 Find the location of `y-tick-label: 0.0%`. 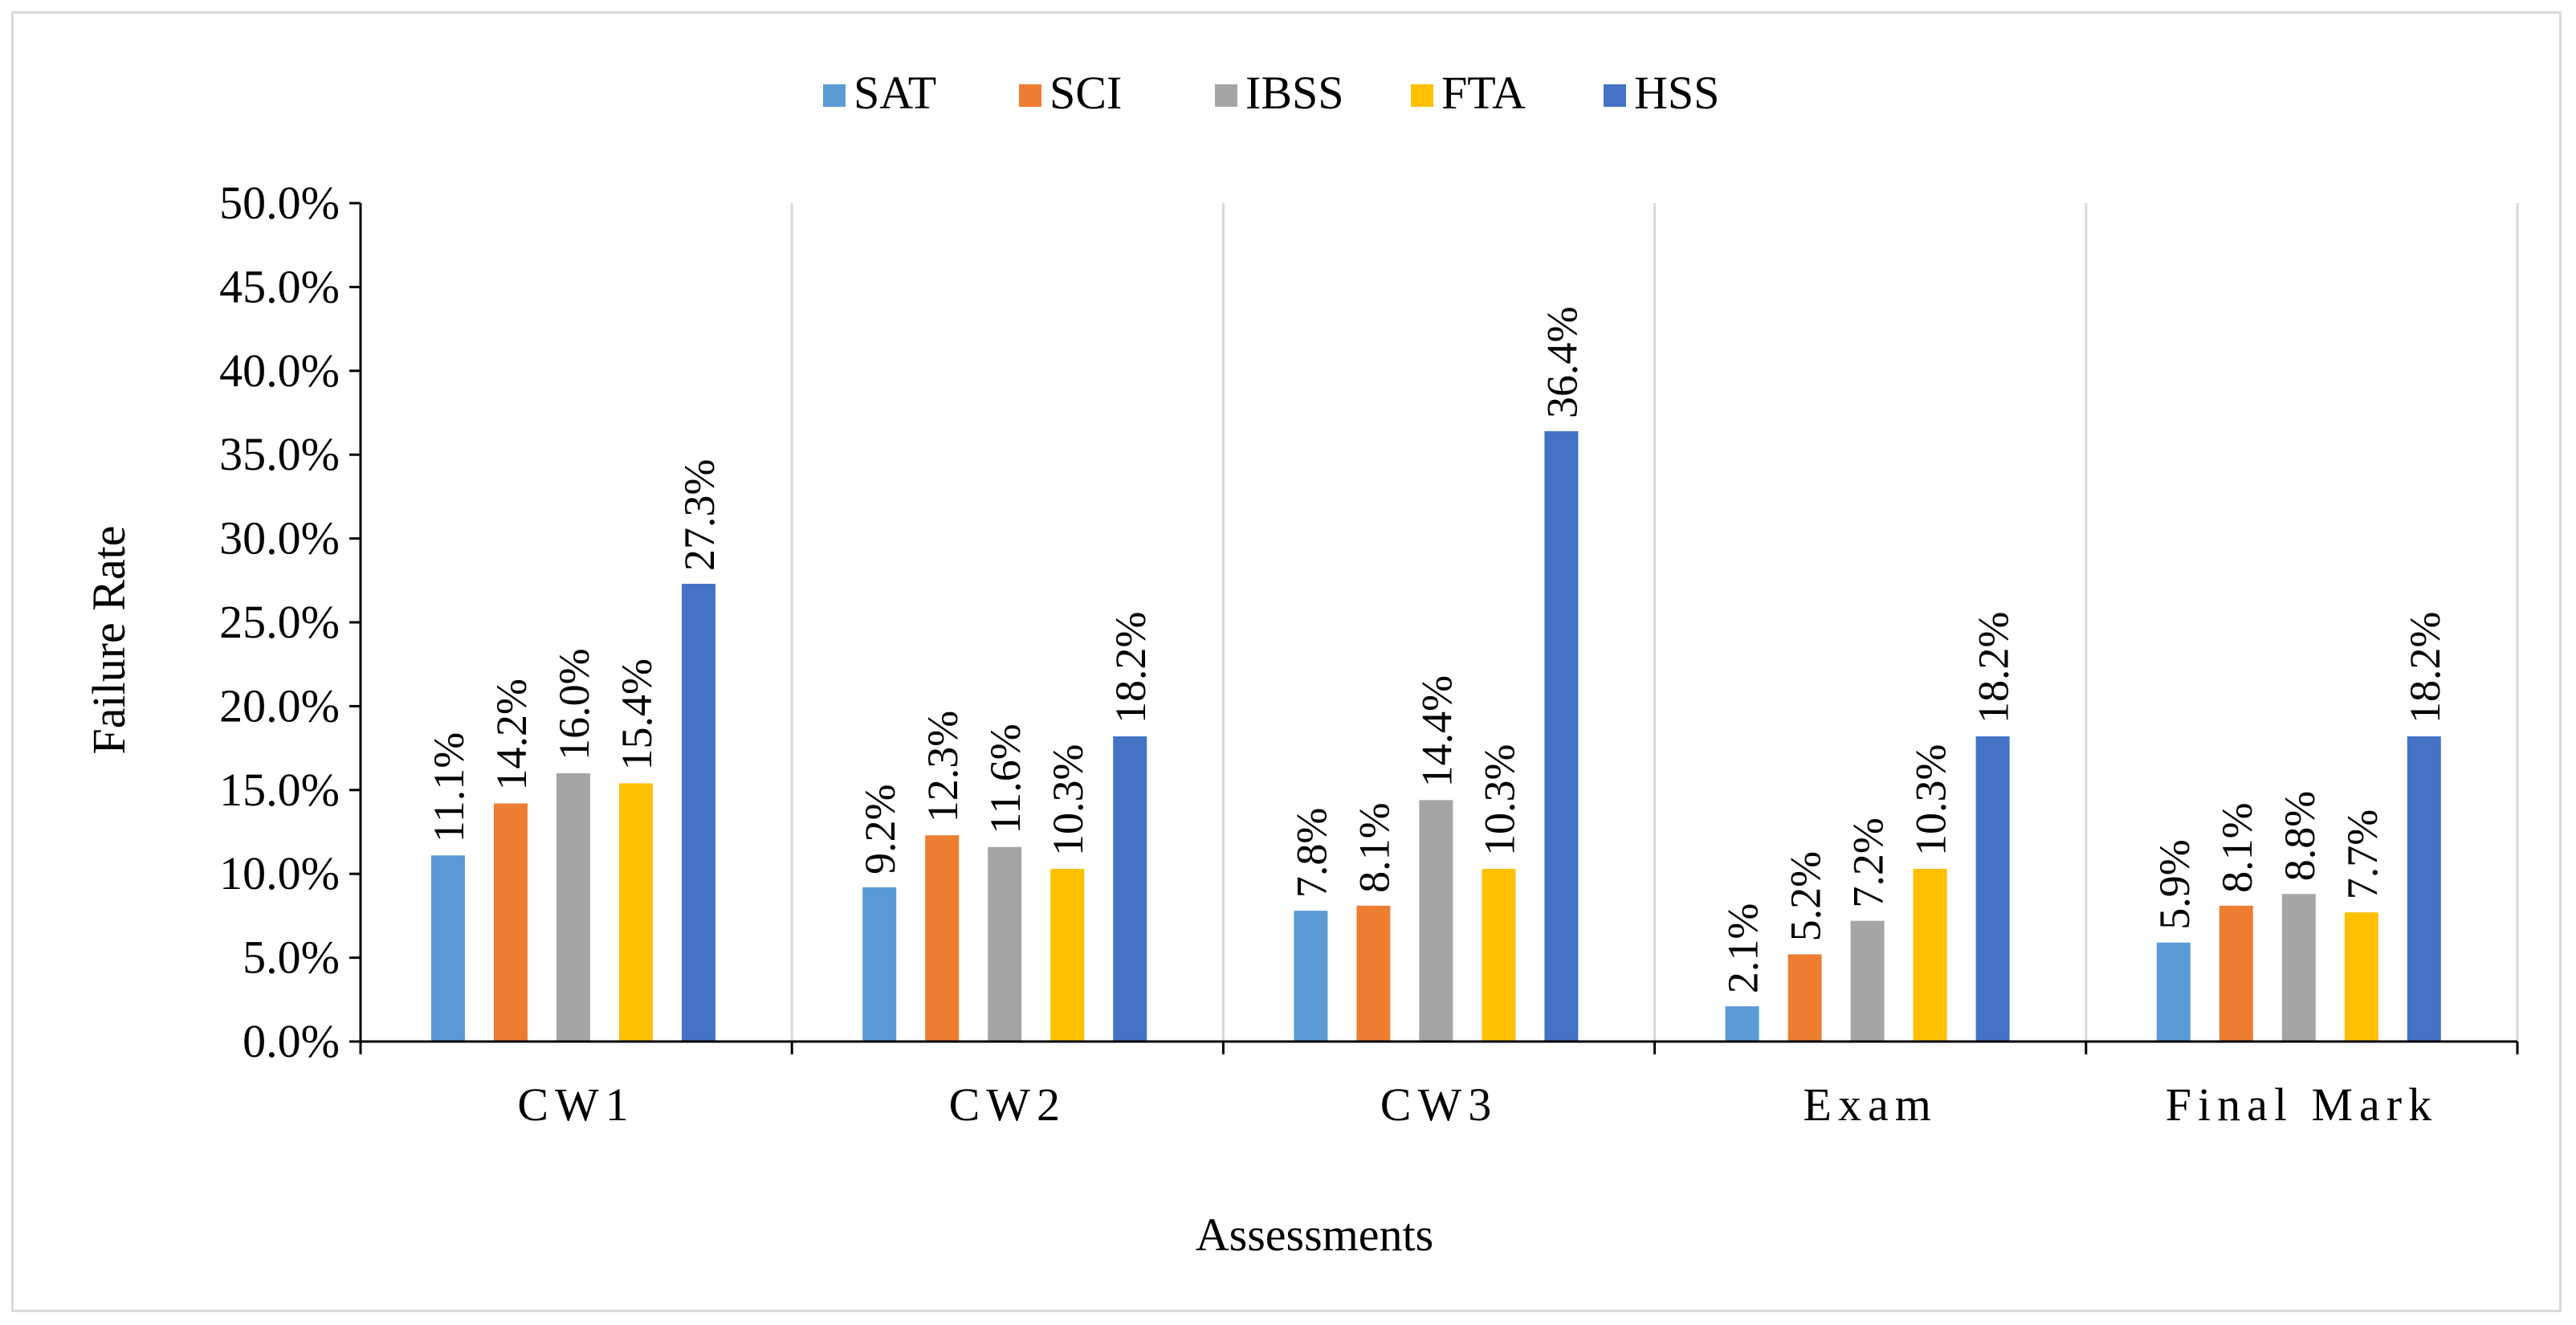

y-tick-label: 0.0% is located at coordinates (291, 1041).